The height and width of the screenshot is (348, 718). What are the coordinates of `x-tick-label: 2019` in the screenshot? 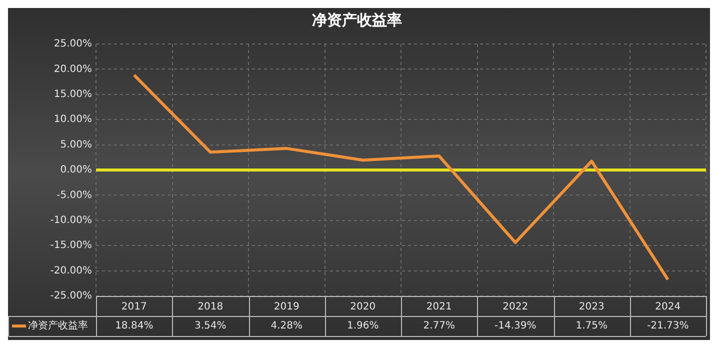 It's located at (287, 307).